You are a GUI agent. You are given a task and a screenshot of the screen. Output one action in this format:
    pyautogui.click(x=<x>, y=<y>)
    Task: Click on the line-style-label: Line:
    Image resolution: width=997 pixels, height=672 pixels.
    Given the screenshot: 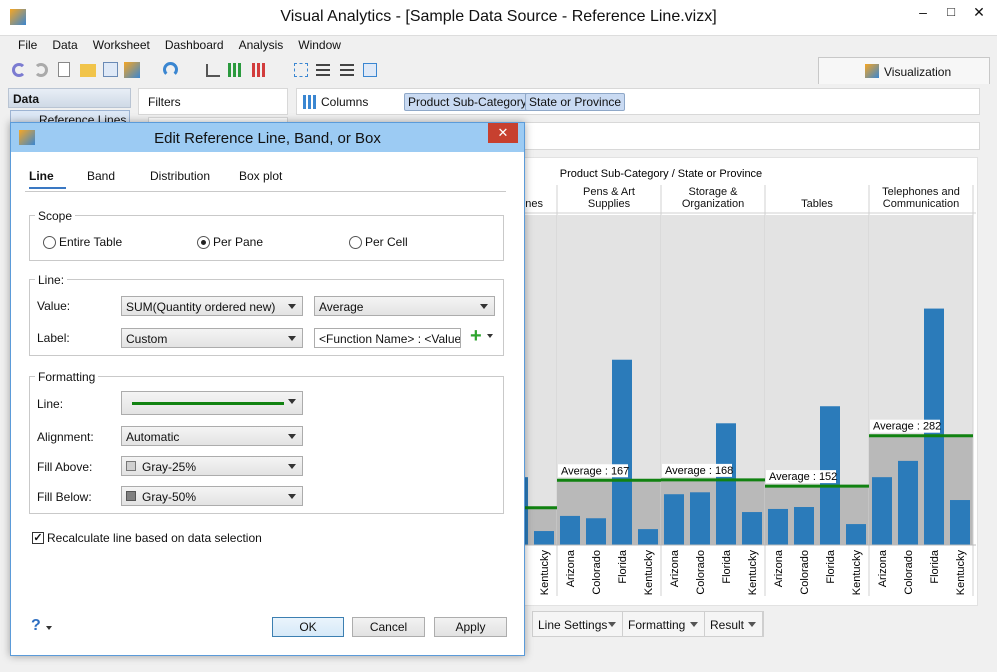 What is the action you would take?
    pyautogui.click(x=50, y=404)
    